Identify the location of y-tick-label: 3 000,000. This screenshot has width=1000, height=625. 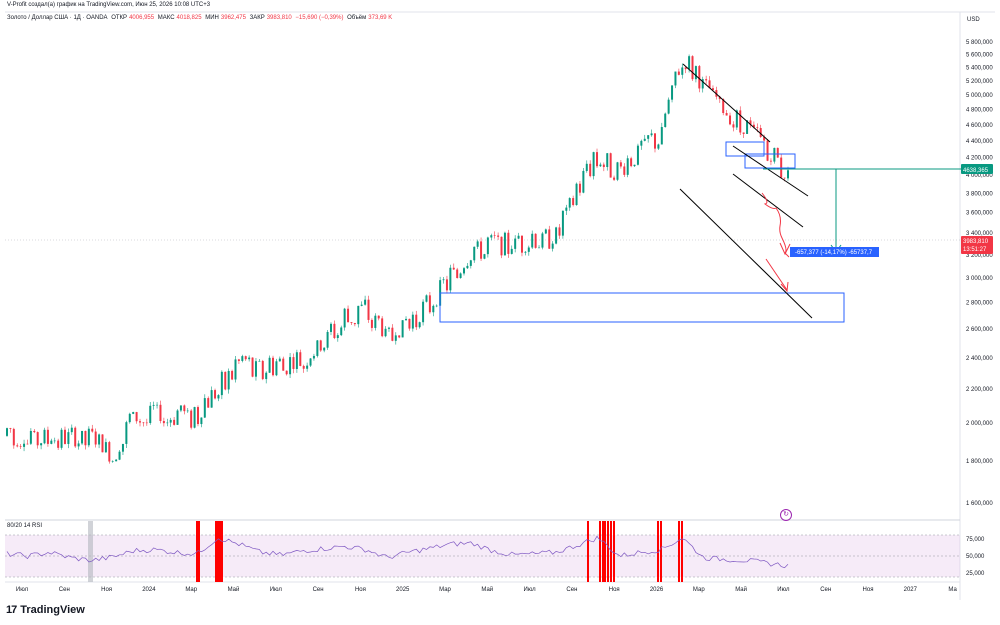
(979, 279).